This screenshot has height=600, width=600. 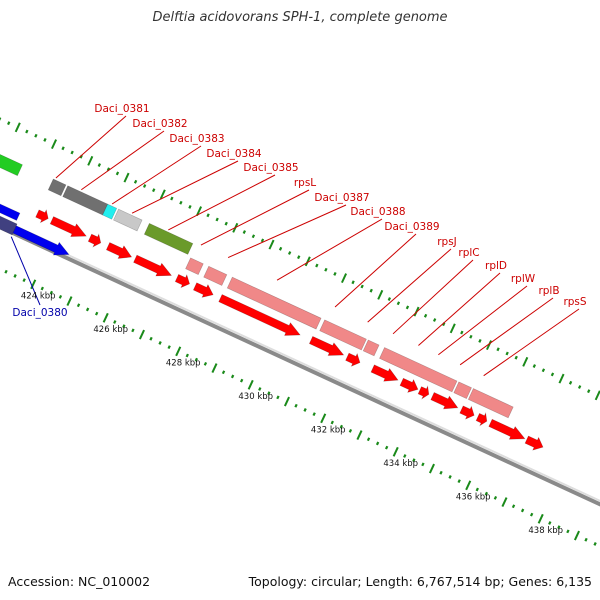 What do you see at coordinates (468, 253) in the screenshot?
I see `gene-label: rplC` at bounding box center [468, 253].